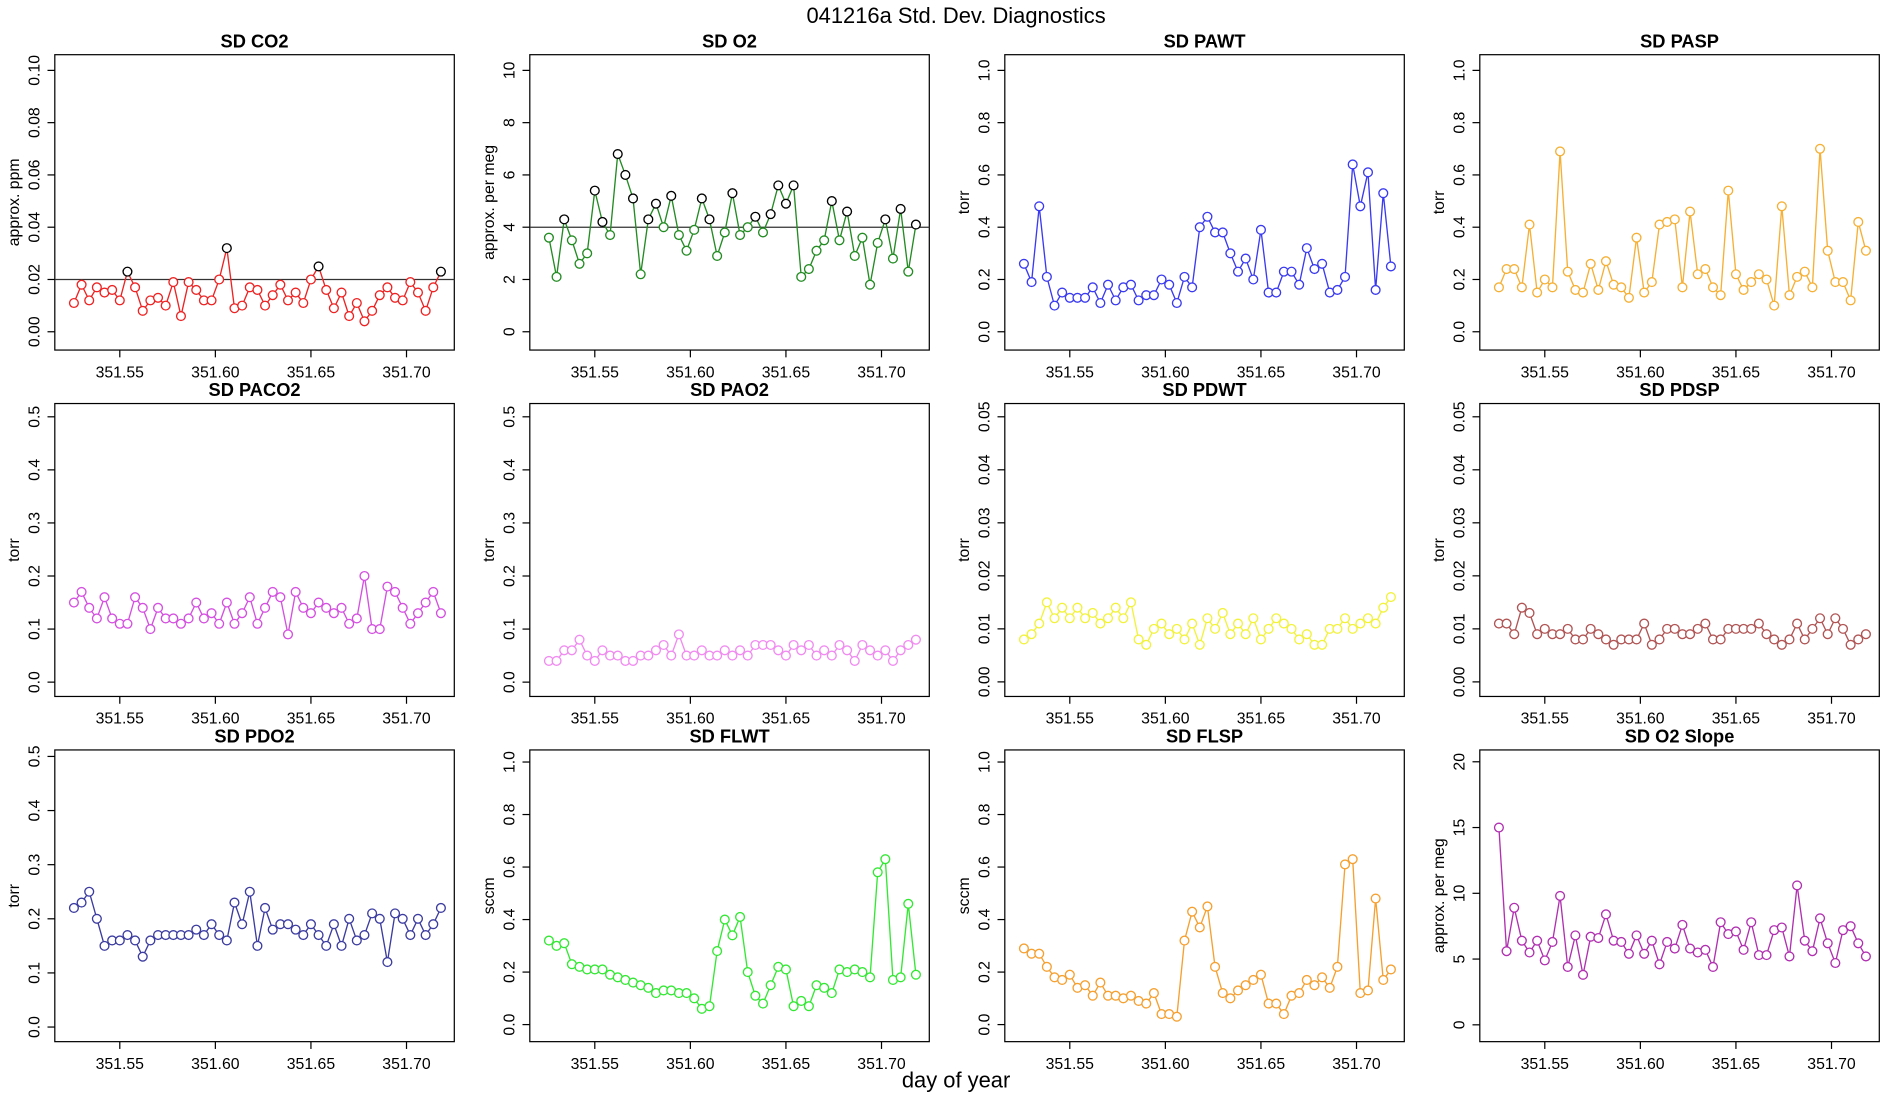 This screenshot has width=1900, height=1100. What do you see at coordinates (34, 70) in the screenshot?
I see `y-tick-label: 0.10` at bounding box center [34, 70].